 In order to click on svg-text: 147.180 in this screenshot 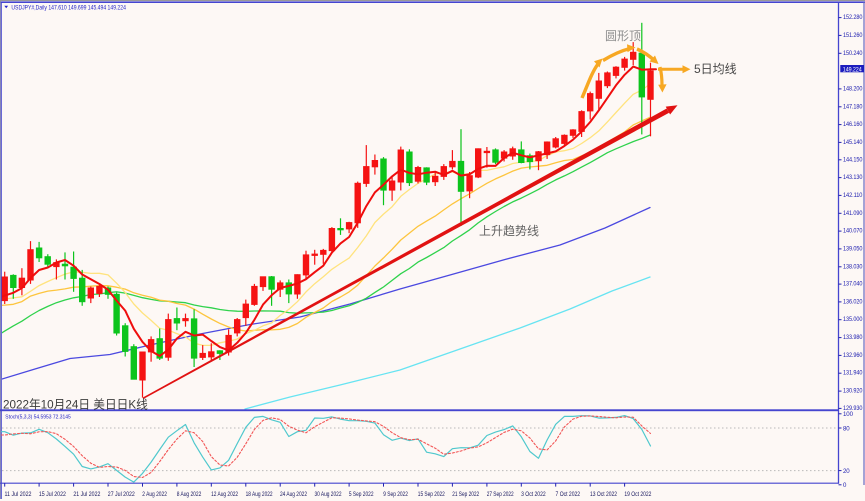, I will do `click(853, 106)`.